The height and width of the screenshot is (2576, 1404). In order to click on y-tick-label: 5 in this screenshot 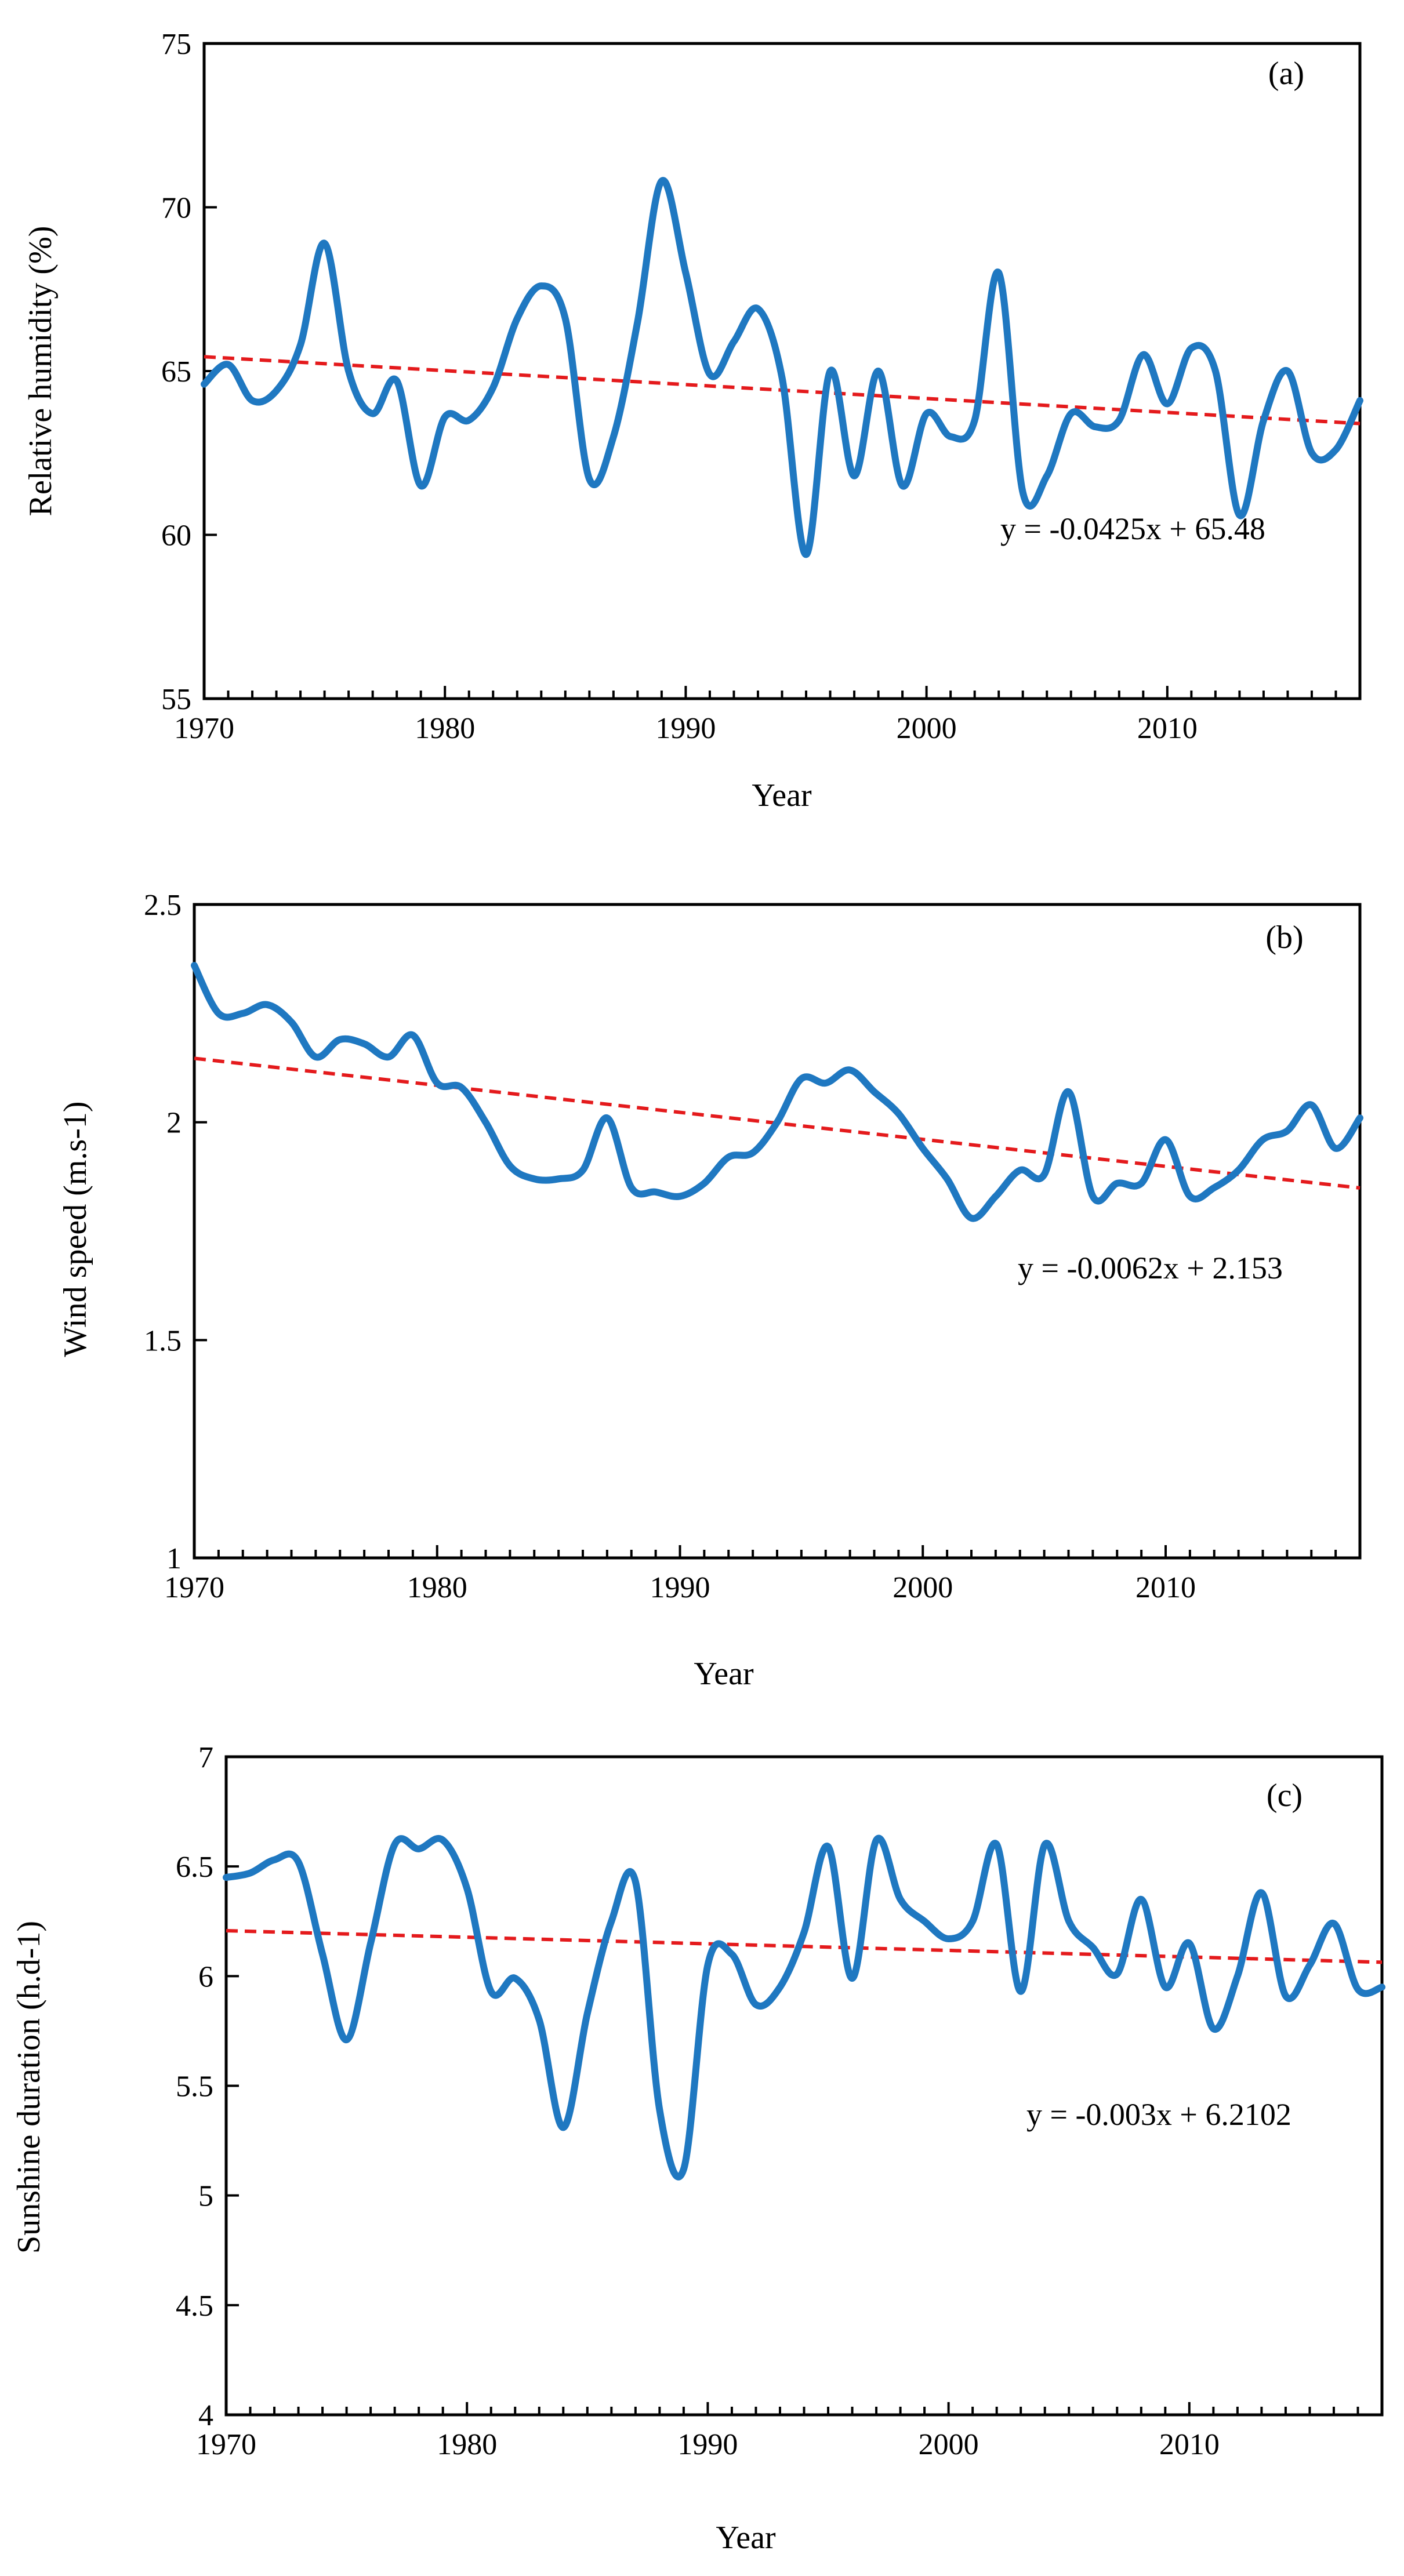, I will do `click(205, 2196)`.